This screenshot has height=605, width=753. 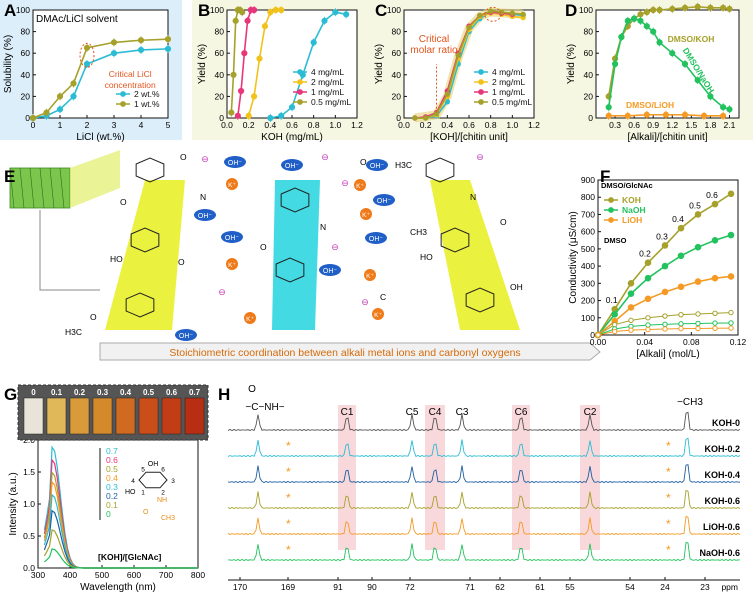 I want to click on atom-label: H3C, so click(x=403, y=165).